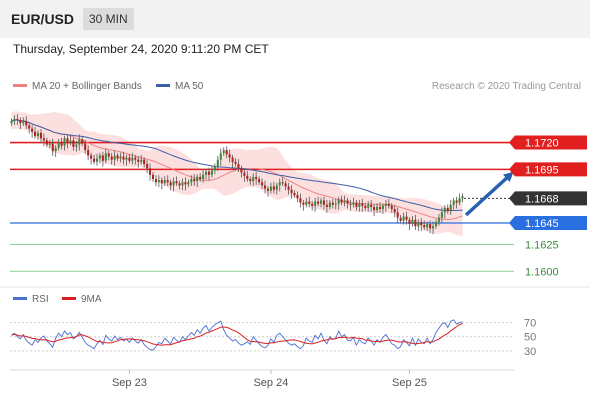 The height and width of the screenshot is (400, 590). I want to click on chart-header: EUR/USD 30 MIN, so click(295, 19).